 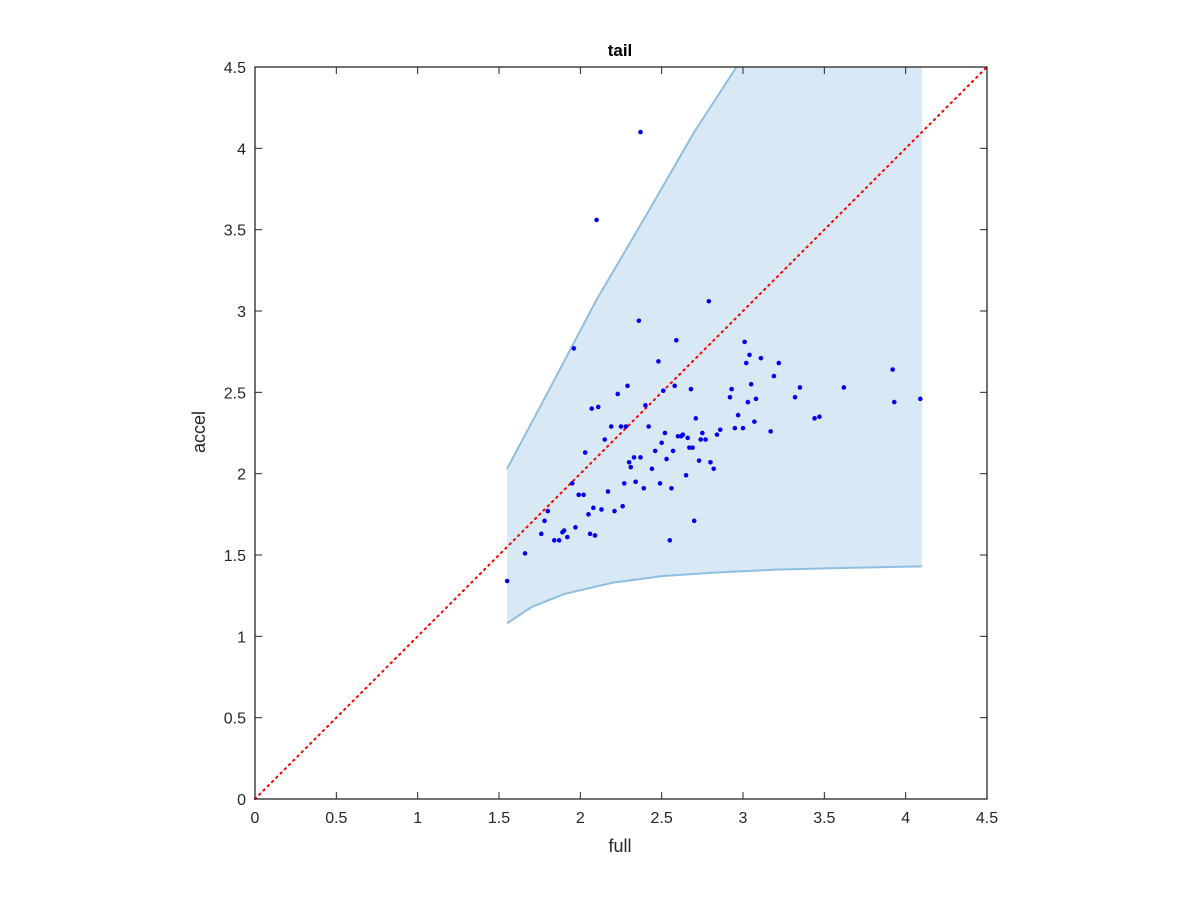 I want to click on y-tick-label: 2, so click(x=241, y=475).